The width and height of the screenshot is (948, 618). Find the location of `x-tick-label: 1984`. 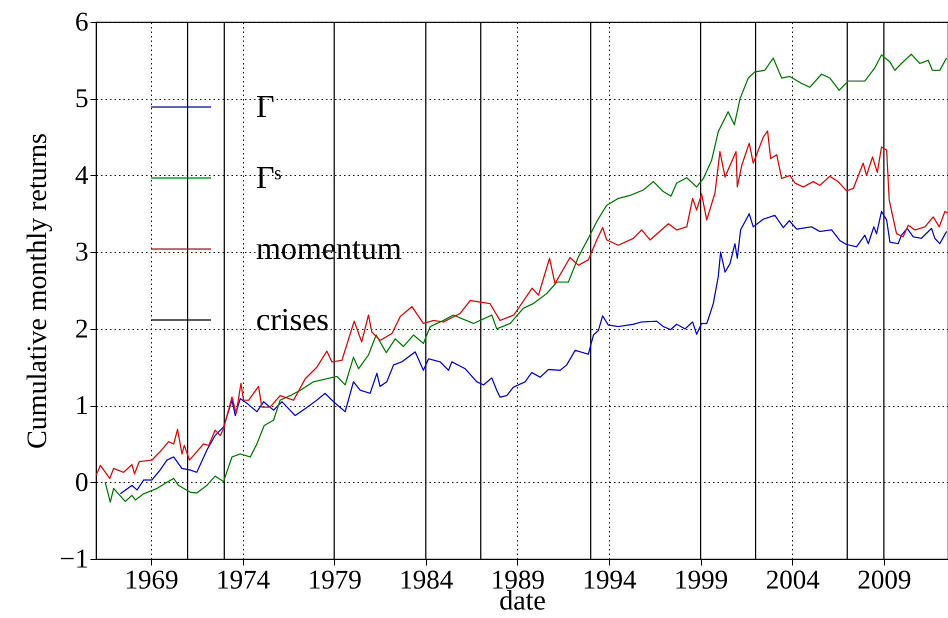

x-tick-label: 1984 is located at coordinates (426, 579).